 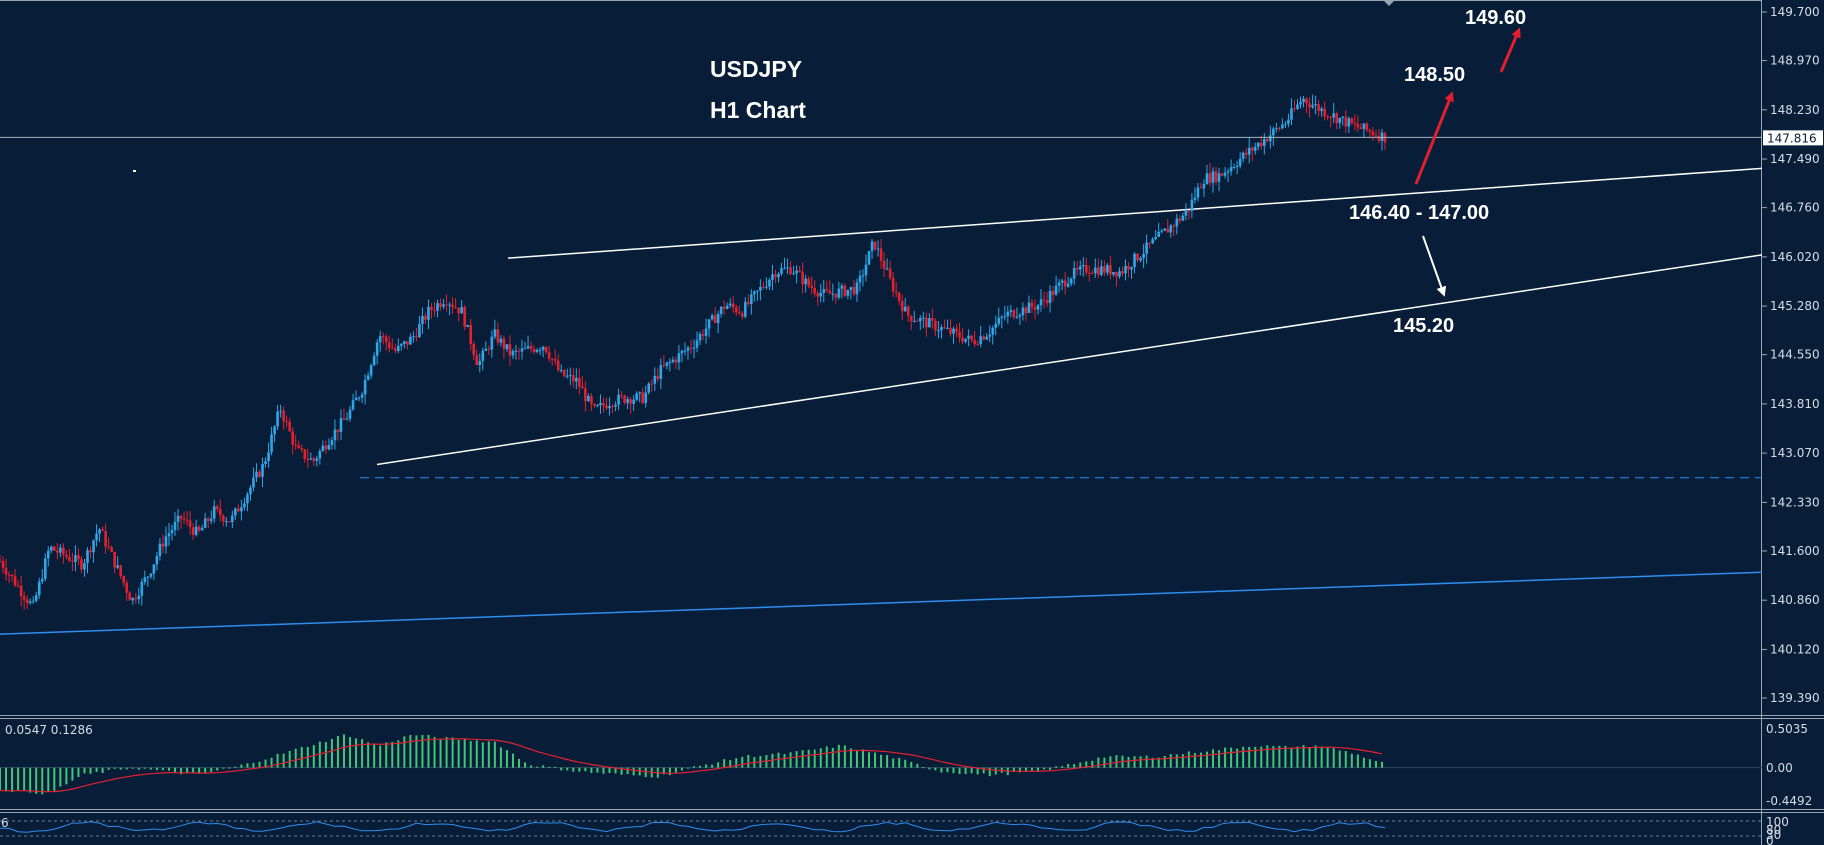 What do you see at coordinates (1795, 502) in the screenshot?
I see `price-tick-label: 142.330` at bounding box center [1795, 502].